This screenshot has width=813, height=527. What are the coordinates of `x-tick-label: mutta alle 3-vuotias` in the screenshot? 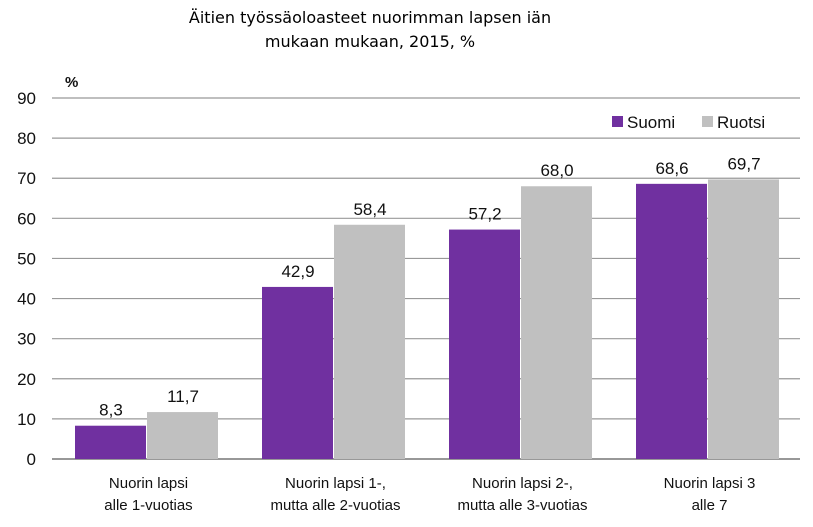 It's located at (522, 505).